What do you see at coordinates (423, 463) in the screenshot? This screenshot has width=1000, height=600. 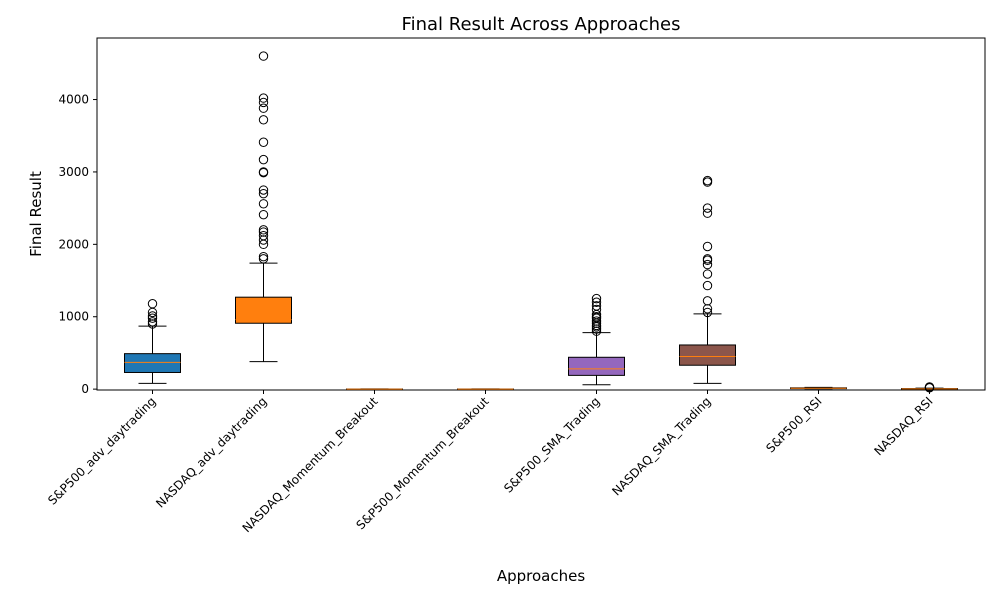 I see `x-tick-label: S&P500_Momentum_Breakout` at bounding box center [423, 463].